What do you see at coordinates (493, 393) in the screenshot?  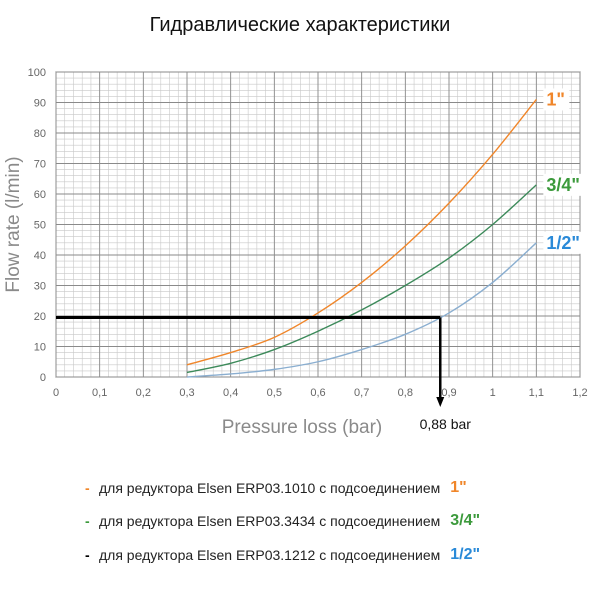 I see `x-tick-label: 1` at bounding box center [493, 393].